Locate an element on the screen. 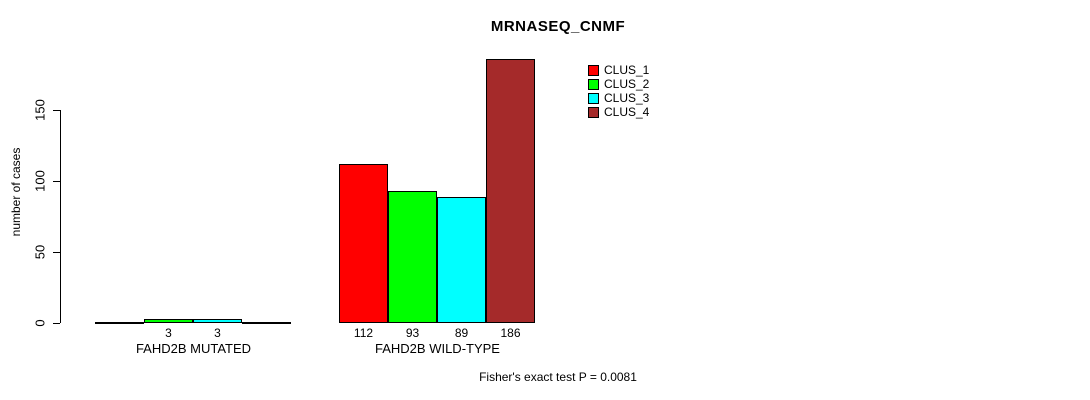 The height and width of the screenshot is (400, 1090). bar-clus_2-group1 is located at coordinates (168, 321).